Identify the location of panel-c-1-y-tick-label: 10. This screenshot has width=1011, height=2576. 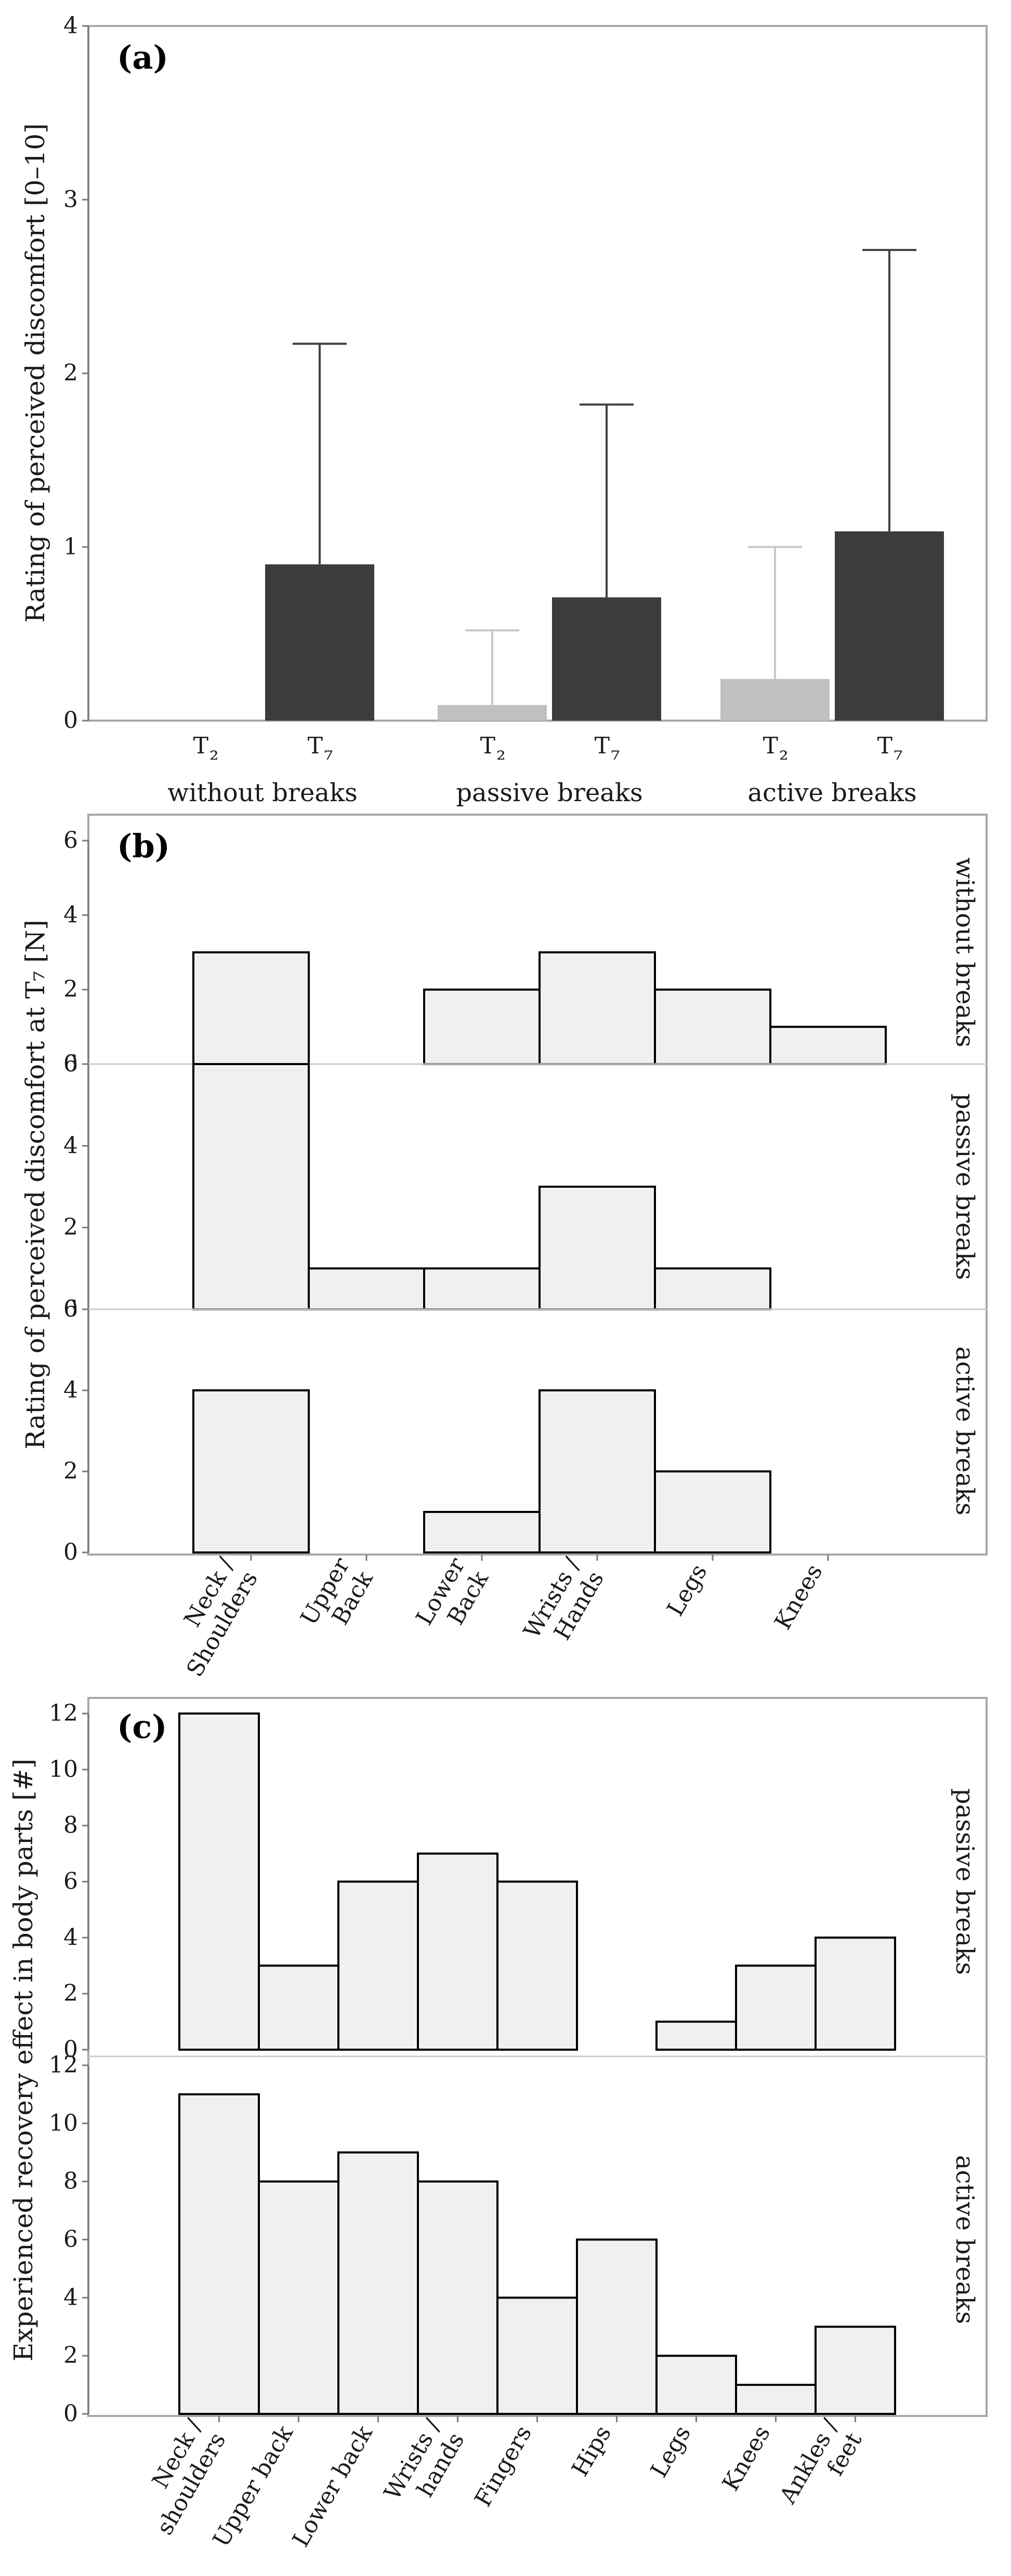
(64, 2123).